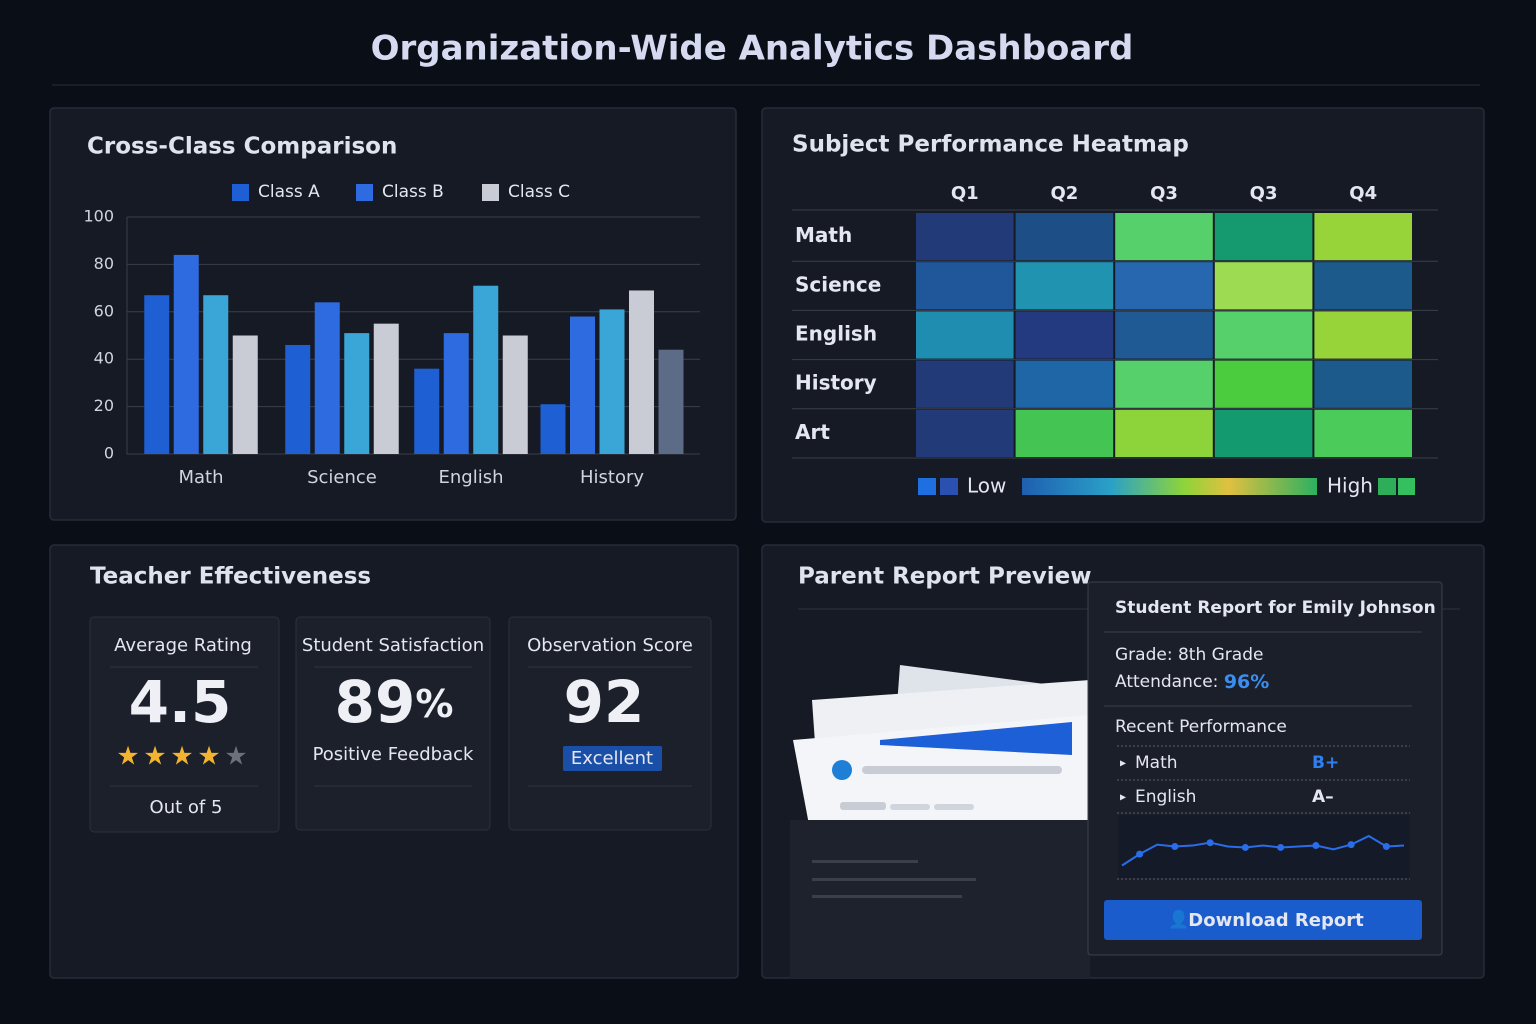  I want to click on stat-value: 4.5, so click(180, 702).